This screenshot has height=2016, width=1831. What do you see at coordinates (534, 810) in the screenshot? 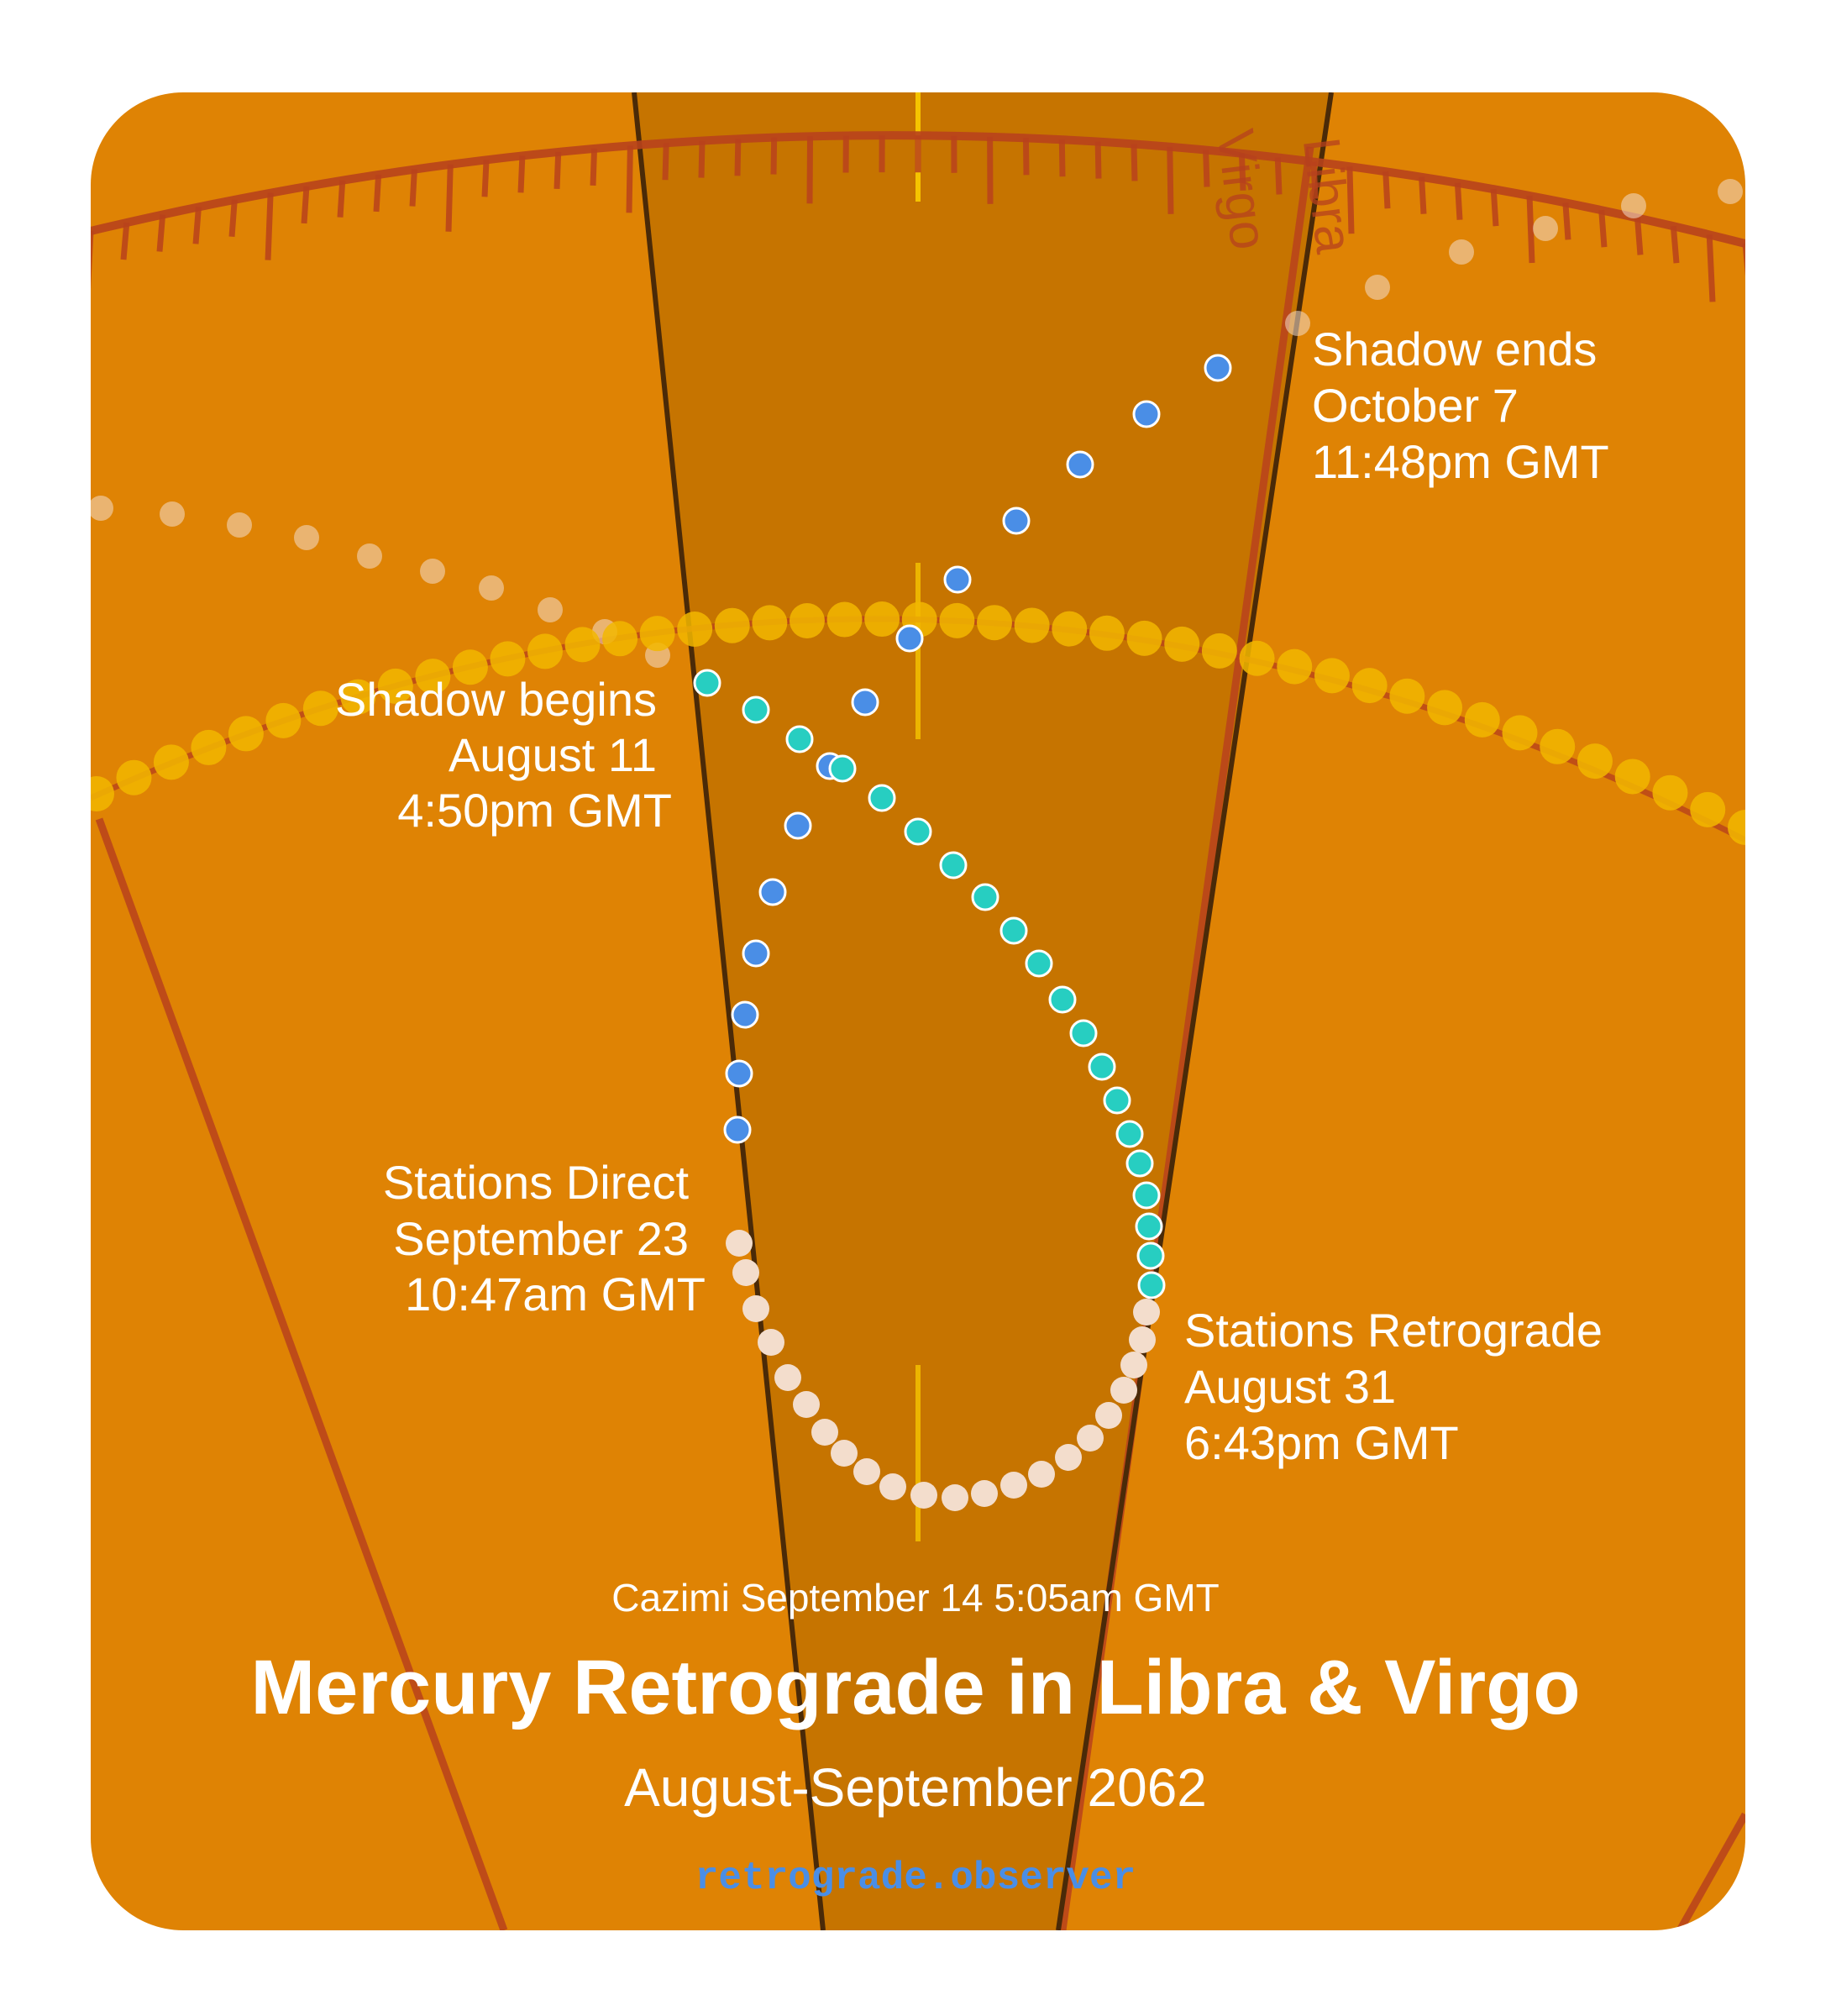
I see `shadow-begins-time: 4:50pm GMT` at bounding box center [534, 810].